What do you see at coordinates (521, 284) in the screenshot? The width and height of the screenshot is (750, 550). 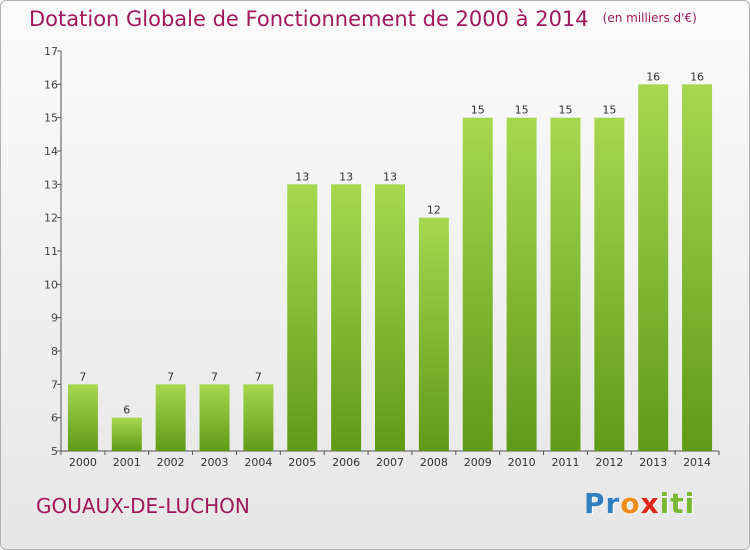 I see `bar-2010` at bounding box center [521, 284].